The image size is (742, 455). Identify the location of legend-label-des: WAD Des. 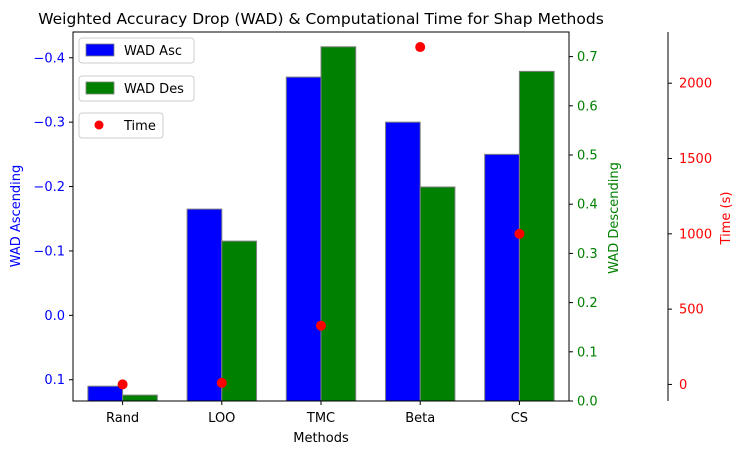
(154, 89).